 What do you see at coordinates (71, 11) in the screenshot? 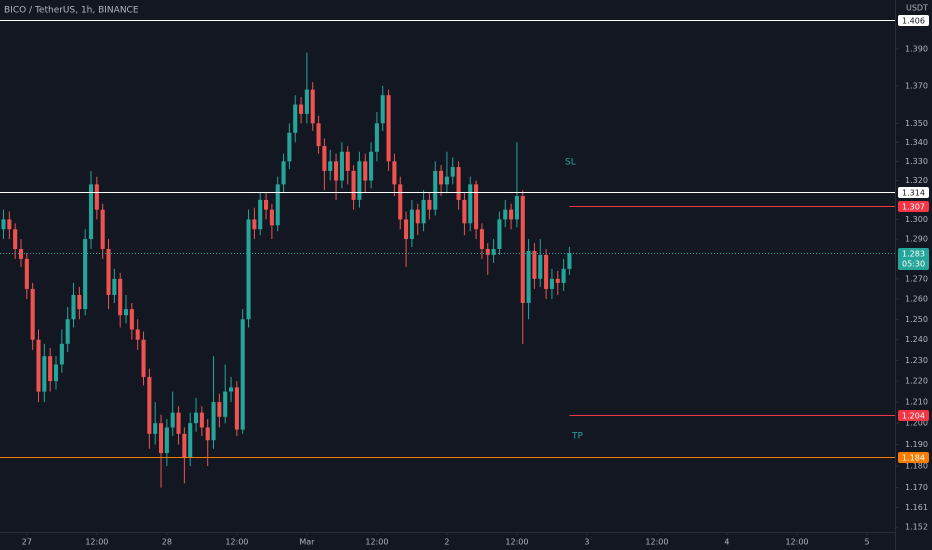
I see `chart-title: BICO / TetherUS, 1h, BINANCE` at bounding box center [71, 11].